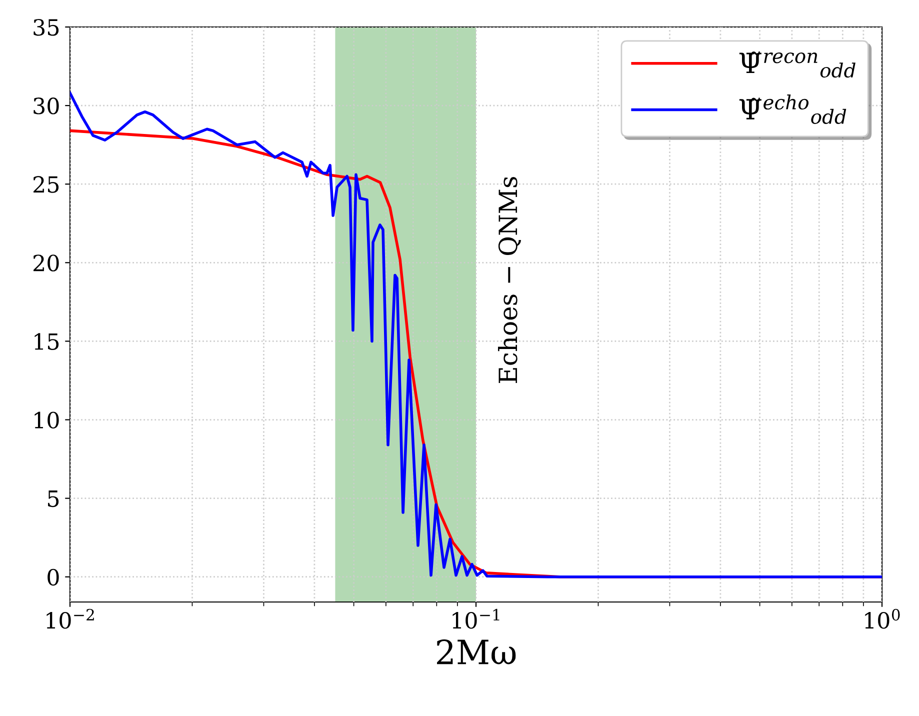 The width and height of the screenshot is (919, 716). What do you see at coordinates (46, 341) in the screenshot?
I see `y-tick-label: 15` at bounding box center [46, 341].